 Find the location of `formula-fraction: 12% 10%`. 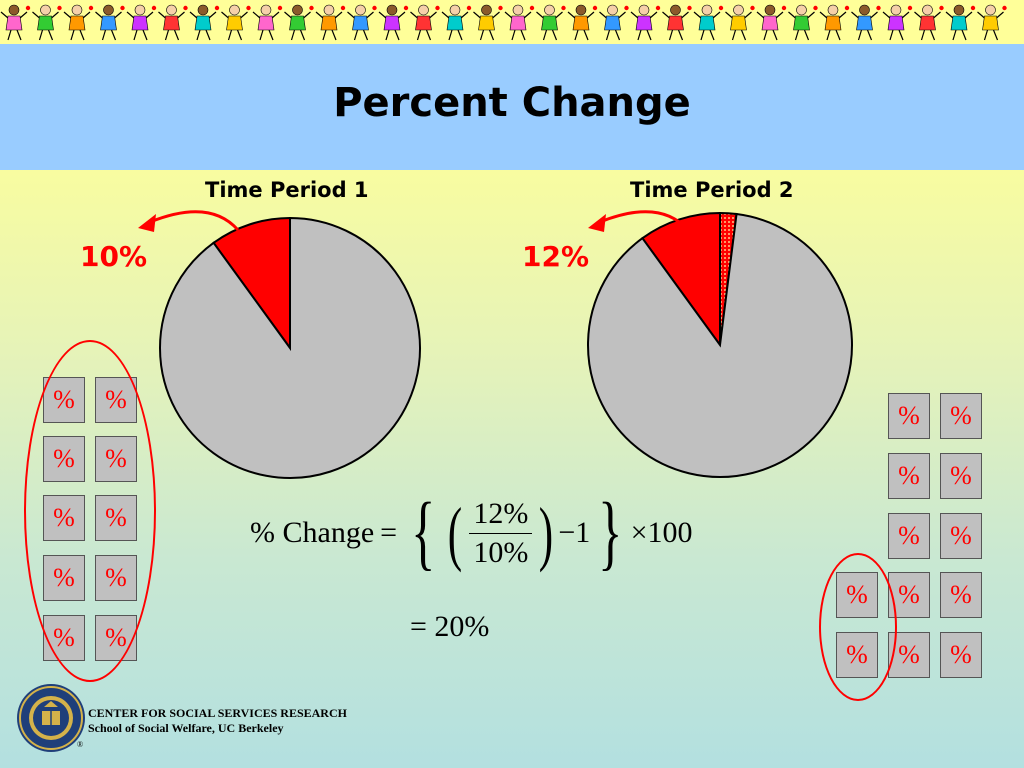

formula-fraction: 12% 10% is located at coordinates (501, 533).